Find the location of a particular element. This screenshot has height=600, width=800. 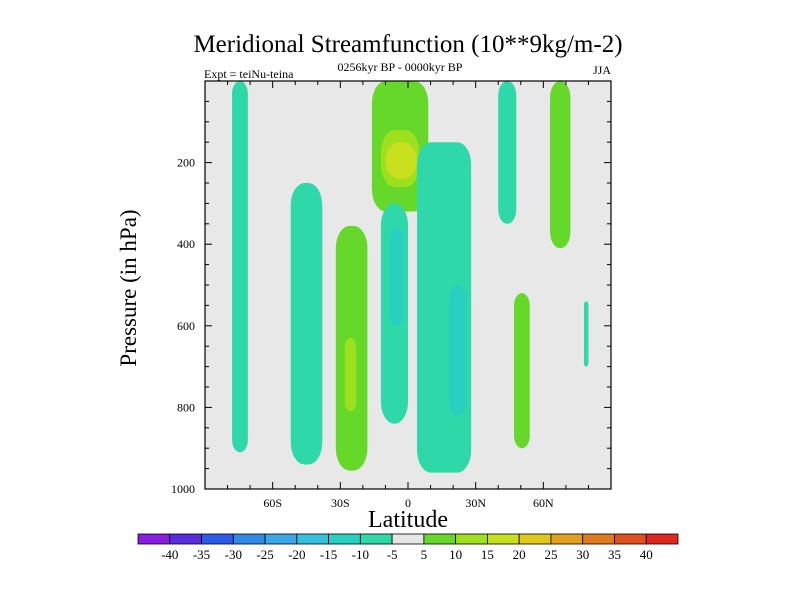

colorbar-label: -10 is located at coordinates (360, 554).